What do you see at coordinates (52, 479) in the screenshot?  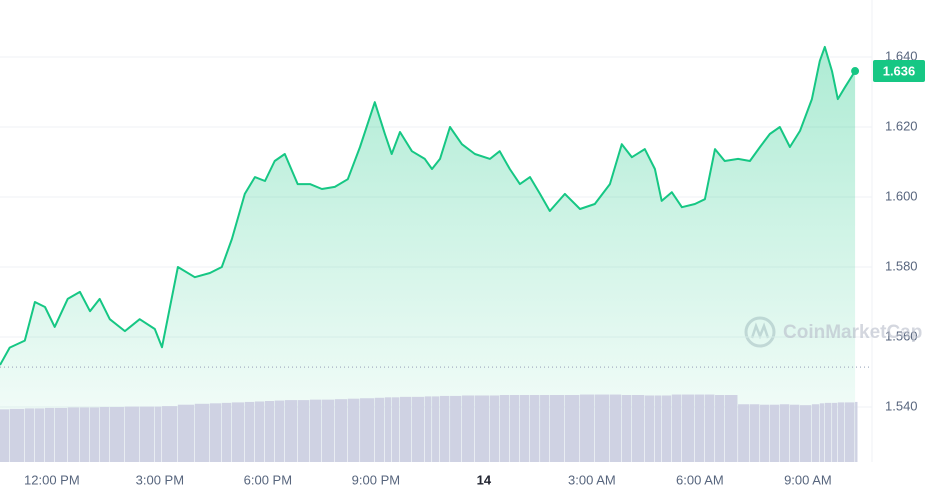 I see `x-tick-label: 12:00 PM` at bounding box center [52, 479].